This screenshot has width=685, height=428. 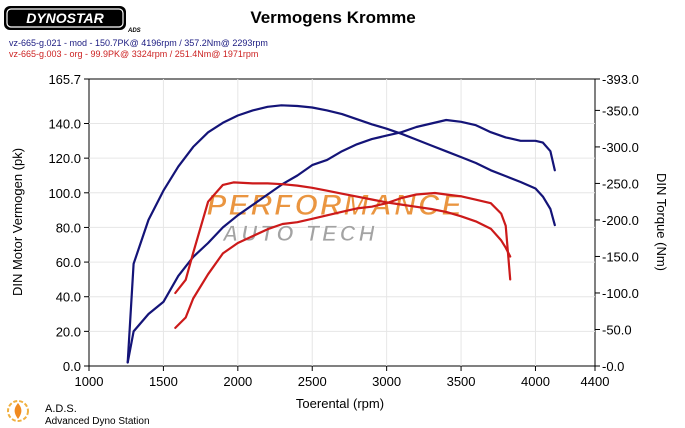 I want to click on x-tick-label: 4400, so click(x=595, y=381).